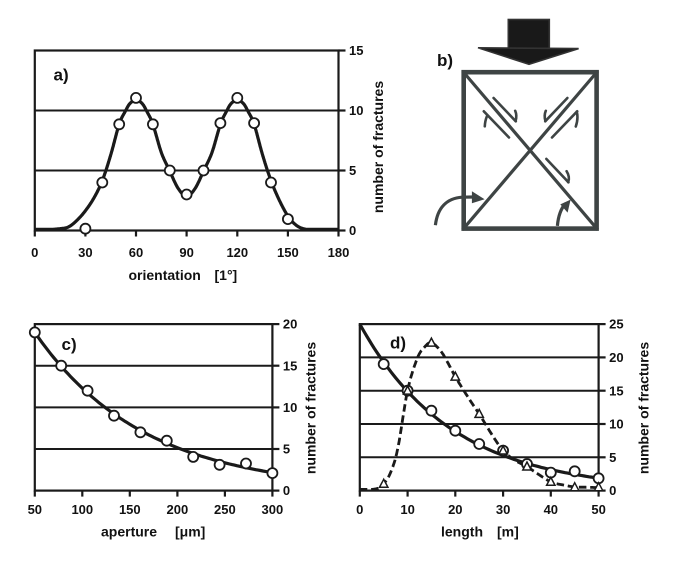  What do you see at coordinates (462, 532) in the screenshot?
I see `svg-text: length` at bounding box center [462, 532].